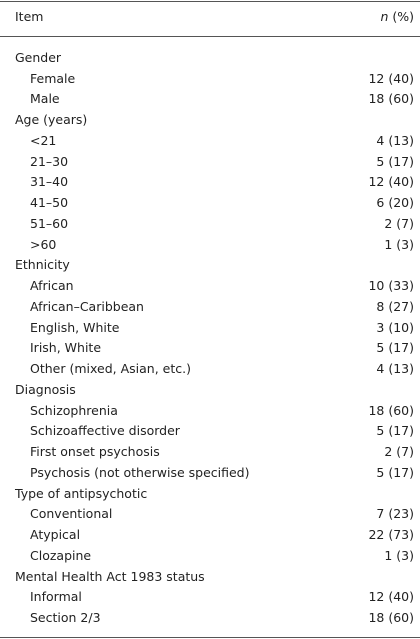 Image resolution: width=420 pixels, height=639 pixels. I want to click on header-value-text: n (%), so click(397, 16).